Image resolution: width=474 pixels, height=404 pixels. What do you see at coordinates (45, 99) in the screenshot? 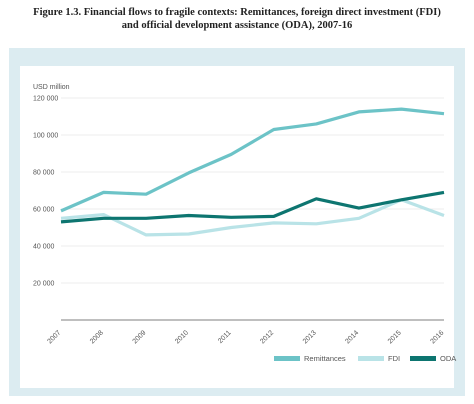
I see `y-tick-label: 120 000` at bounding box center [45, 99].